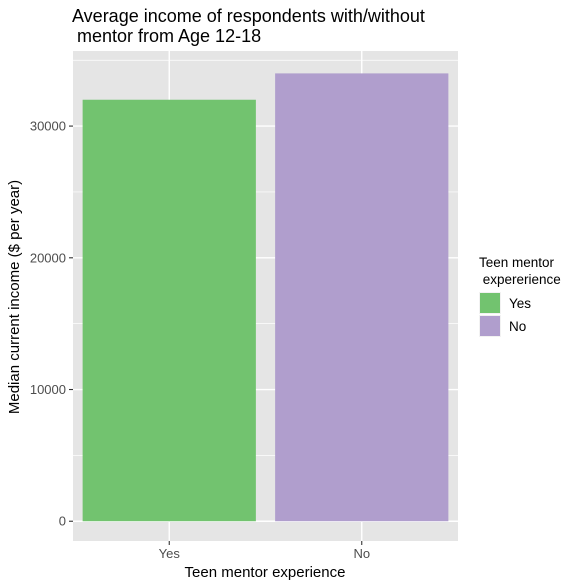 Image resolution: width=583 pixels, height=587 pixels. What do you see at coordinates (48, 126) in the screenshot?
I see `y-tick-label: 30000` at bounding box center [48, 126].